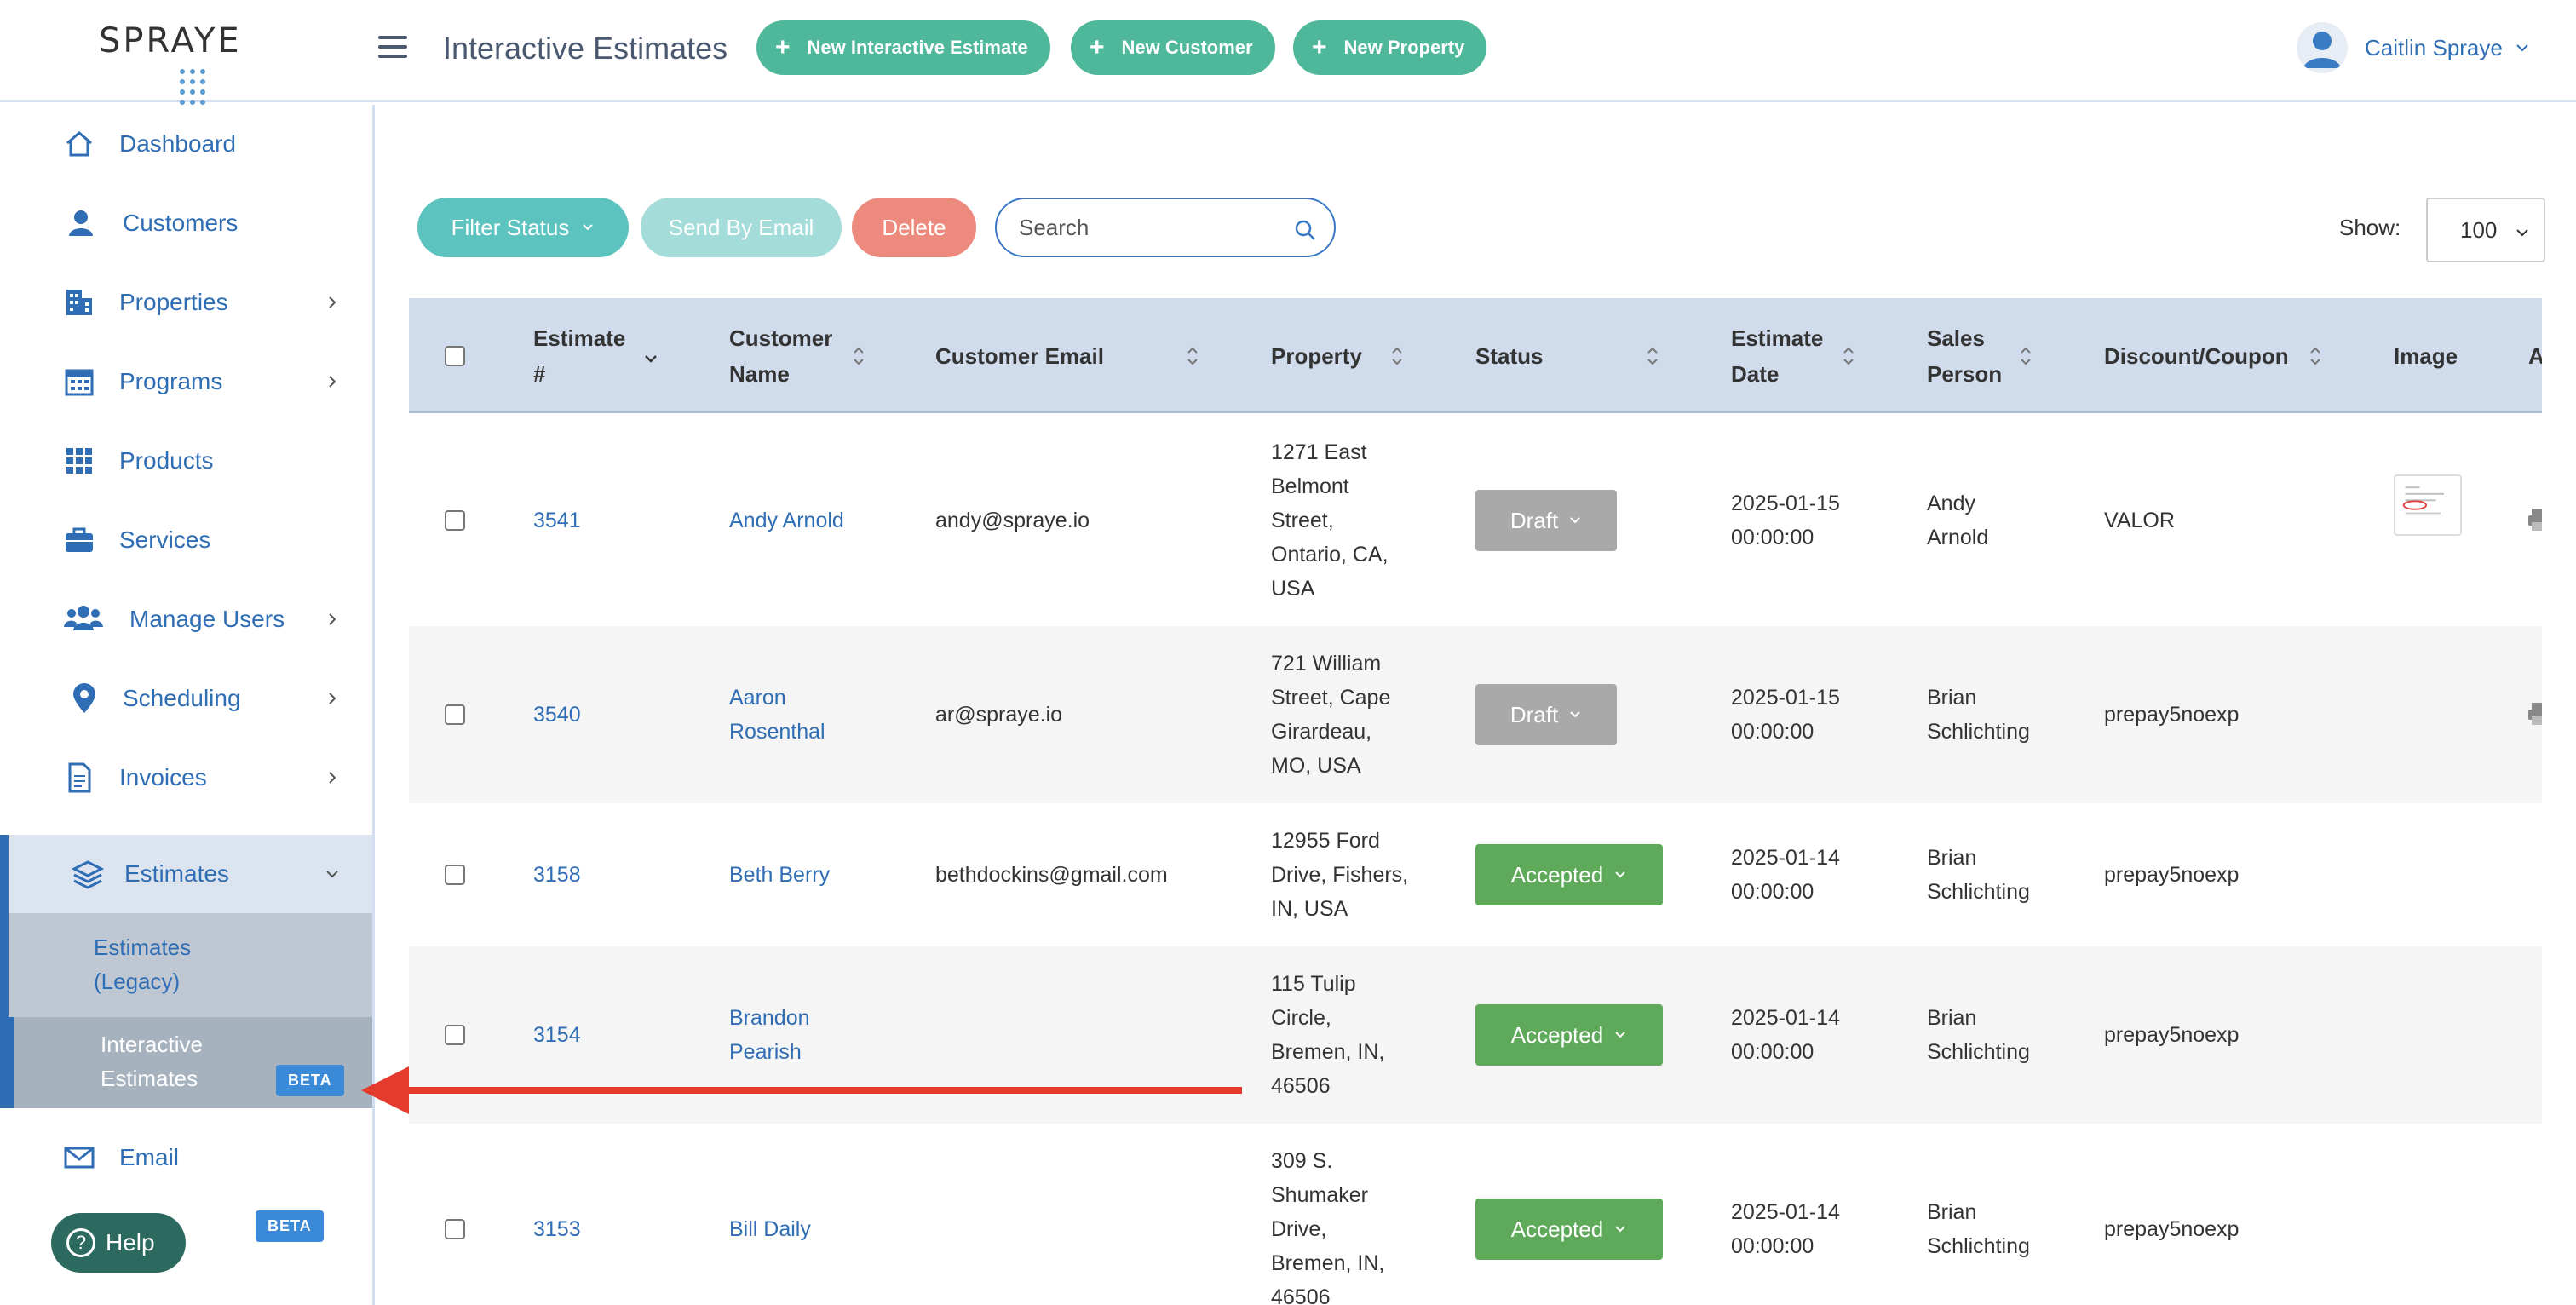  I want to click on search-icon, so click(1305, 230).